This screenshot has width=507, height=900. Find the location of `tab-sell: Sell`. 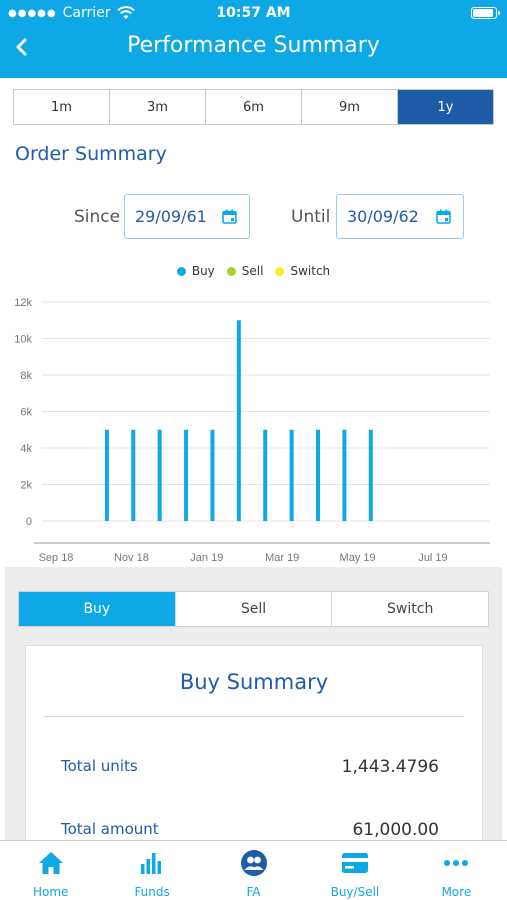

tab-sell: Sell is located at coordinates (254, 609).